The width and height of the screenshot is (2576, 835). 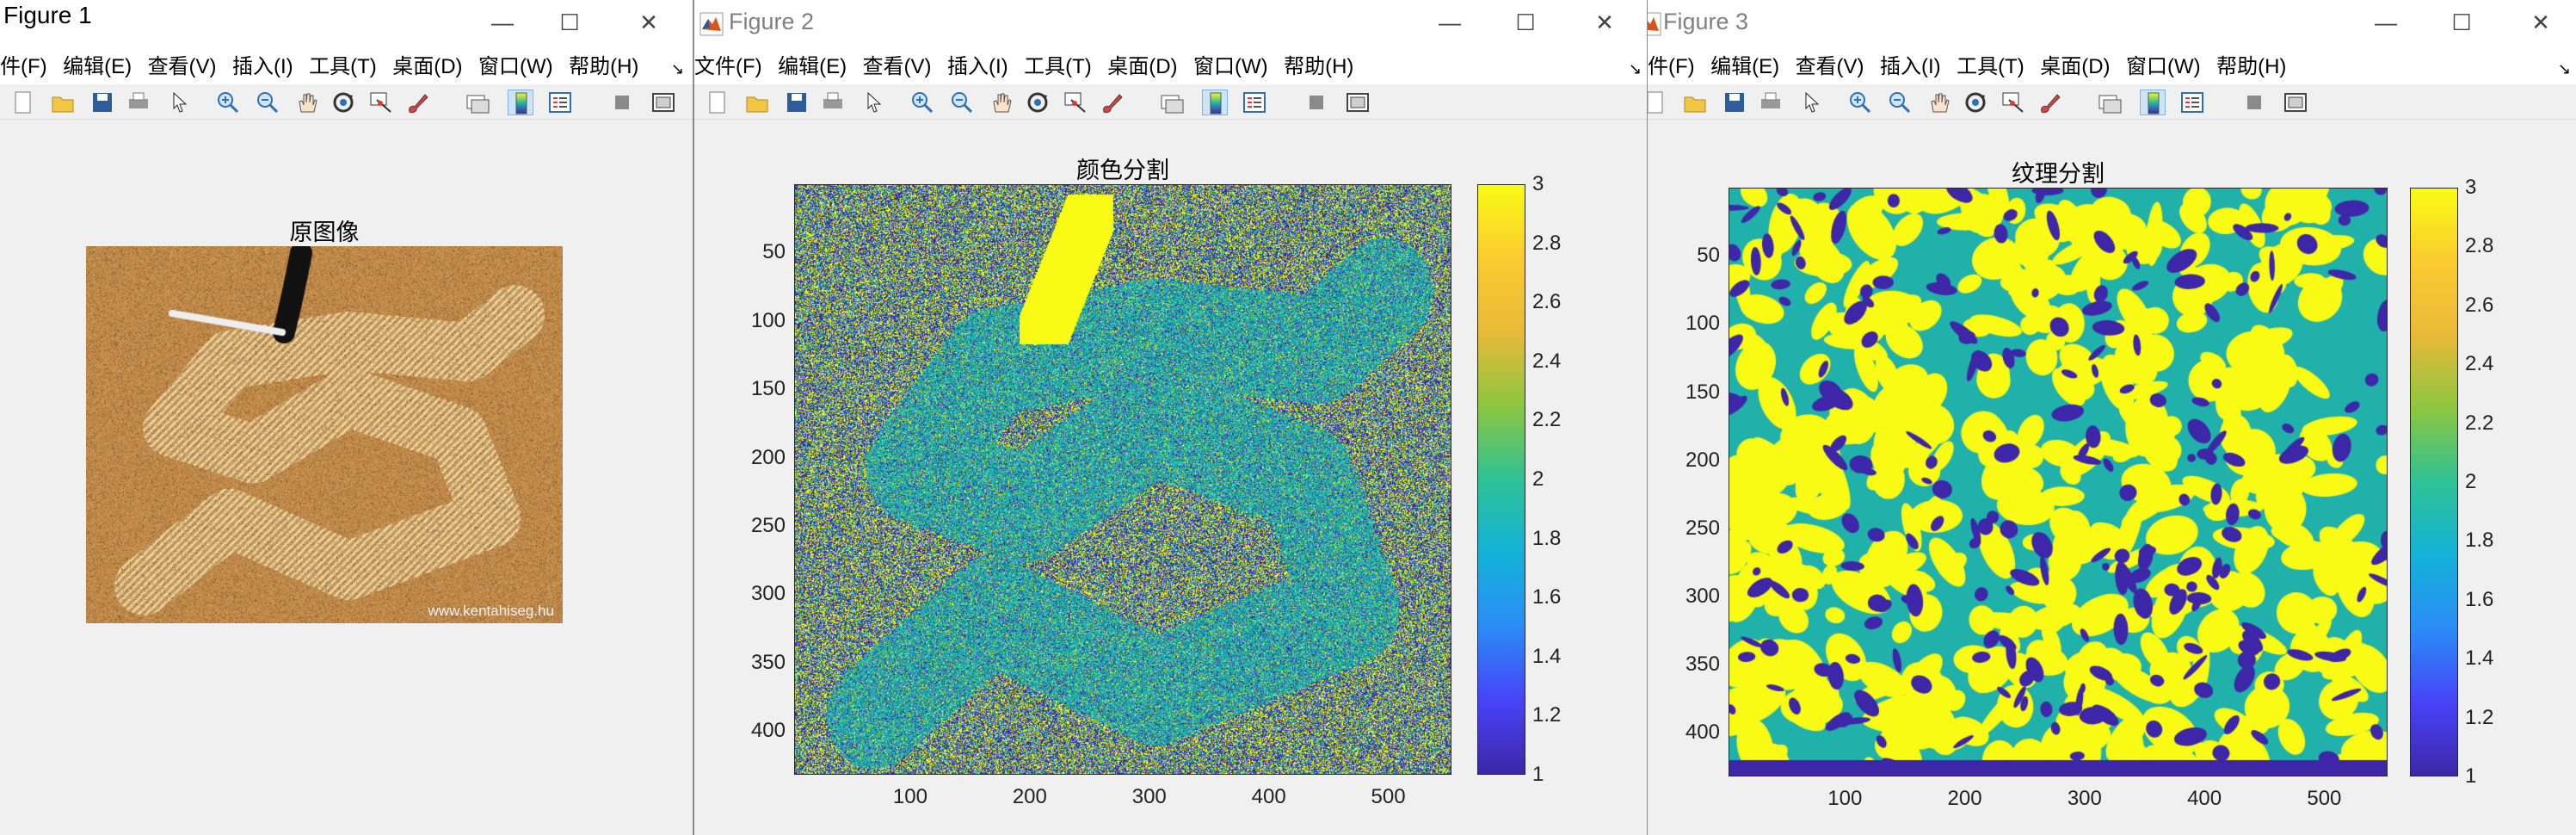 I want to click on title-bar: Figure 1 — ☐ ✕, so click(x=346, y=25).